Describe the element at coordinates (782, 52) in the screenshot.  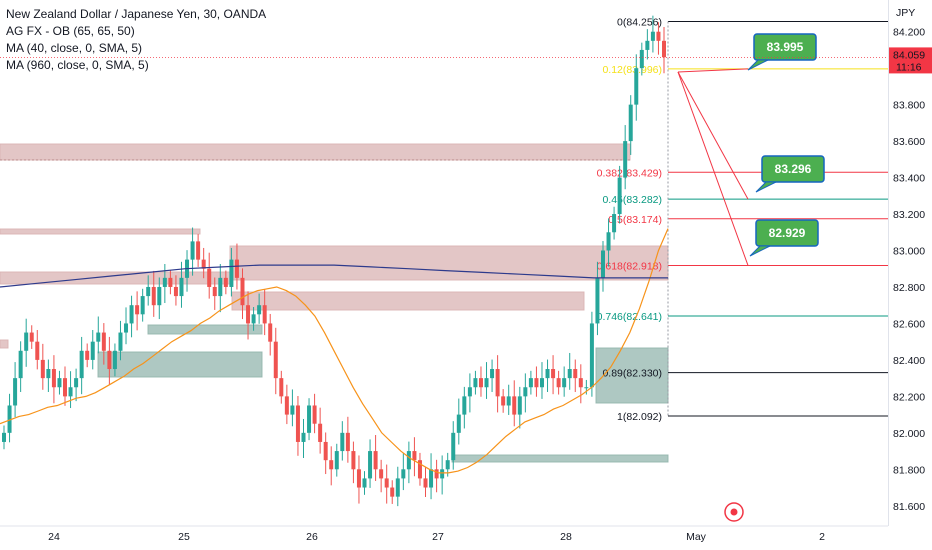
I see `target-callout: 83.995` at that location.